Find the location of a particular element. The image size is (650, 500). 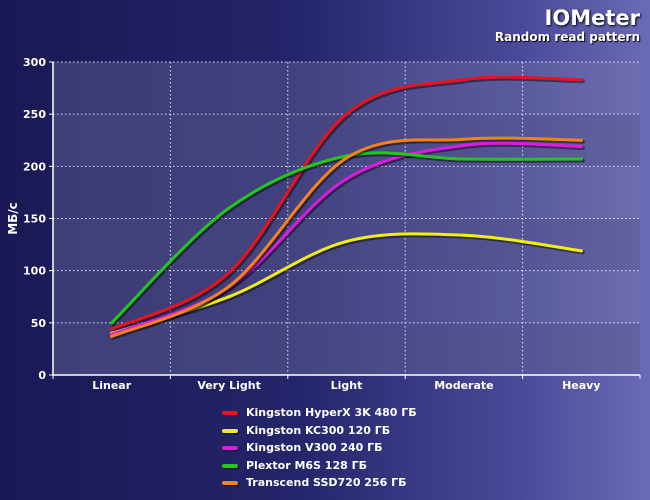

y-tick-label: 100 is located at coordinates (34, 271).